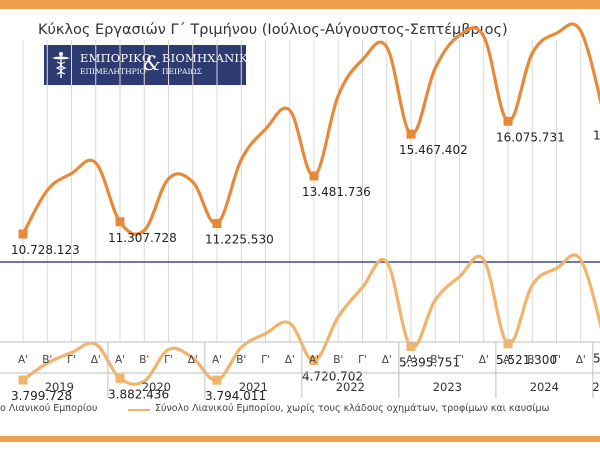 The height and width of the screenshot is (450, 600). Describe the element at coordinates (526, 360) in the screenshot. I see `data-label: 5.521.300` at that location.